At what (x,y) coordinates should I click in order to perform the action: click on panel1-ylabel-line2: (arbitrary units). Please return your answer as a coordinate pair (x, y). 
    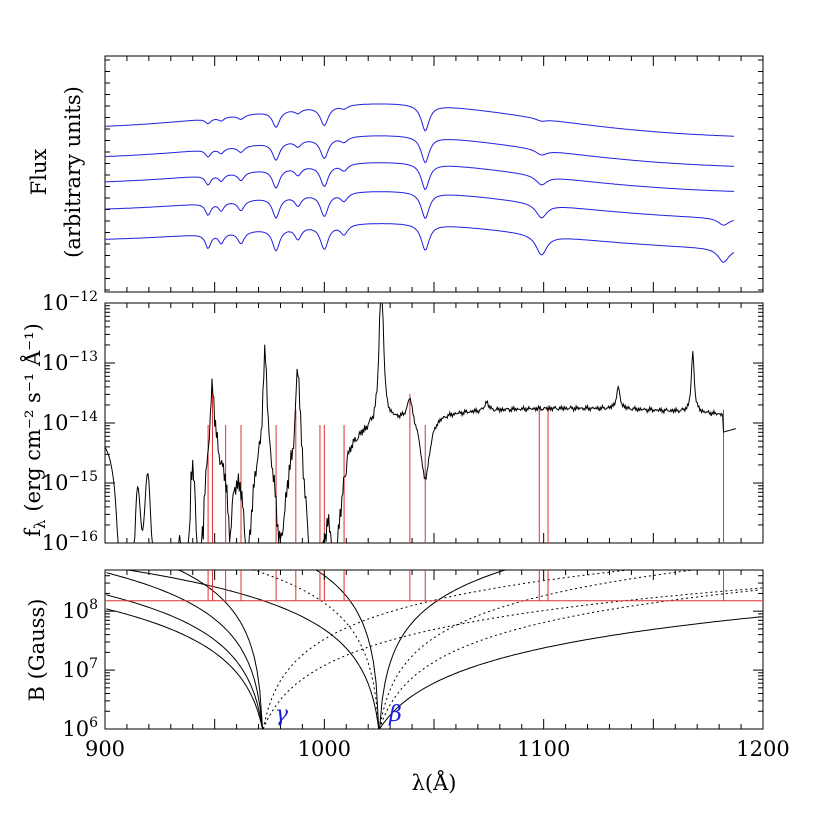
    Looking at the image, I should click on (73, 172).